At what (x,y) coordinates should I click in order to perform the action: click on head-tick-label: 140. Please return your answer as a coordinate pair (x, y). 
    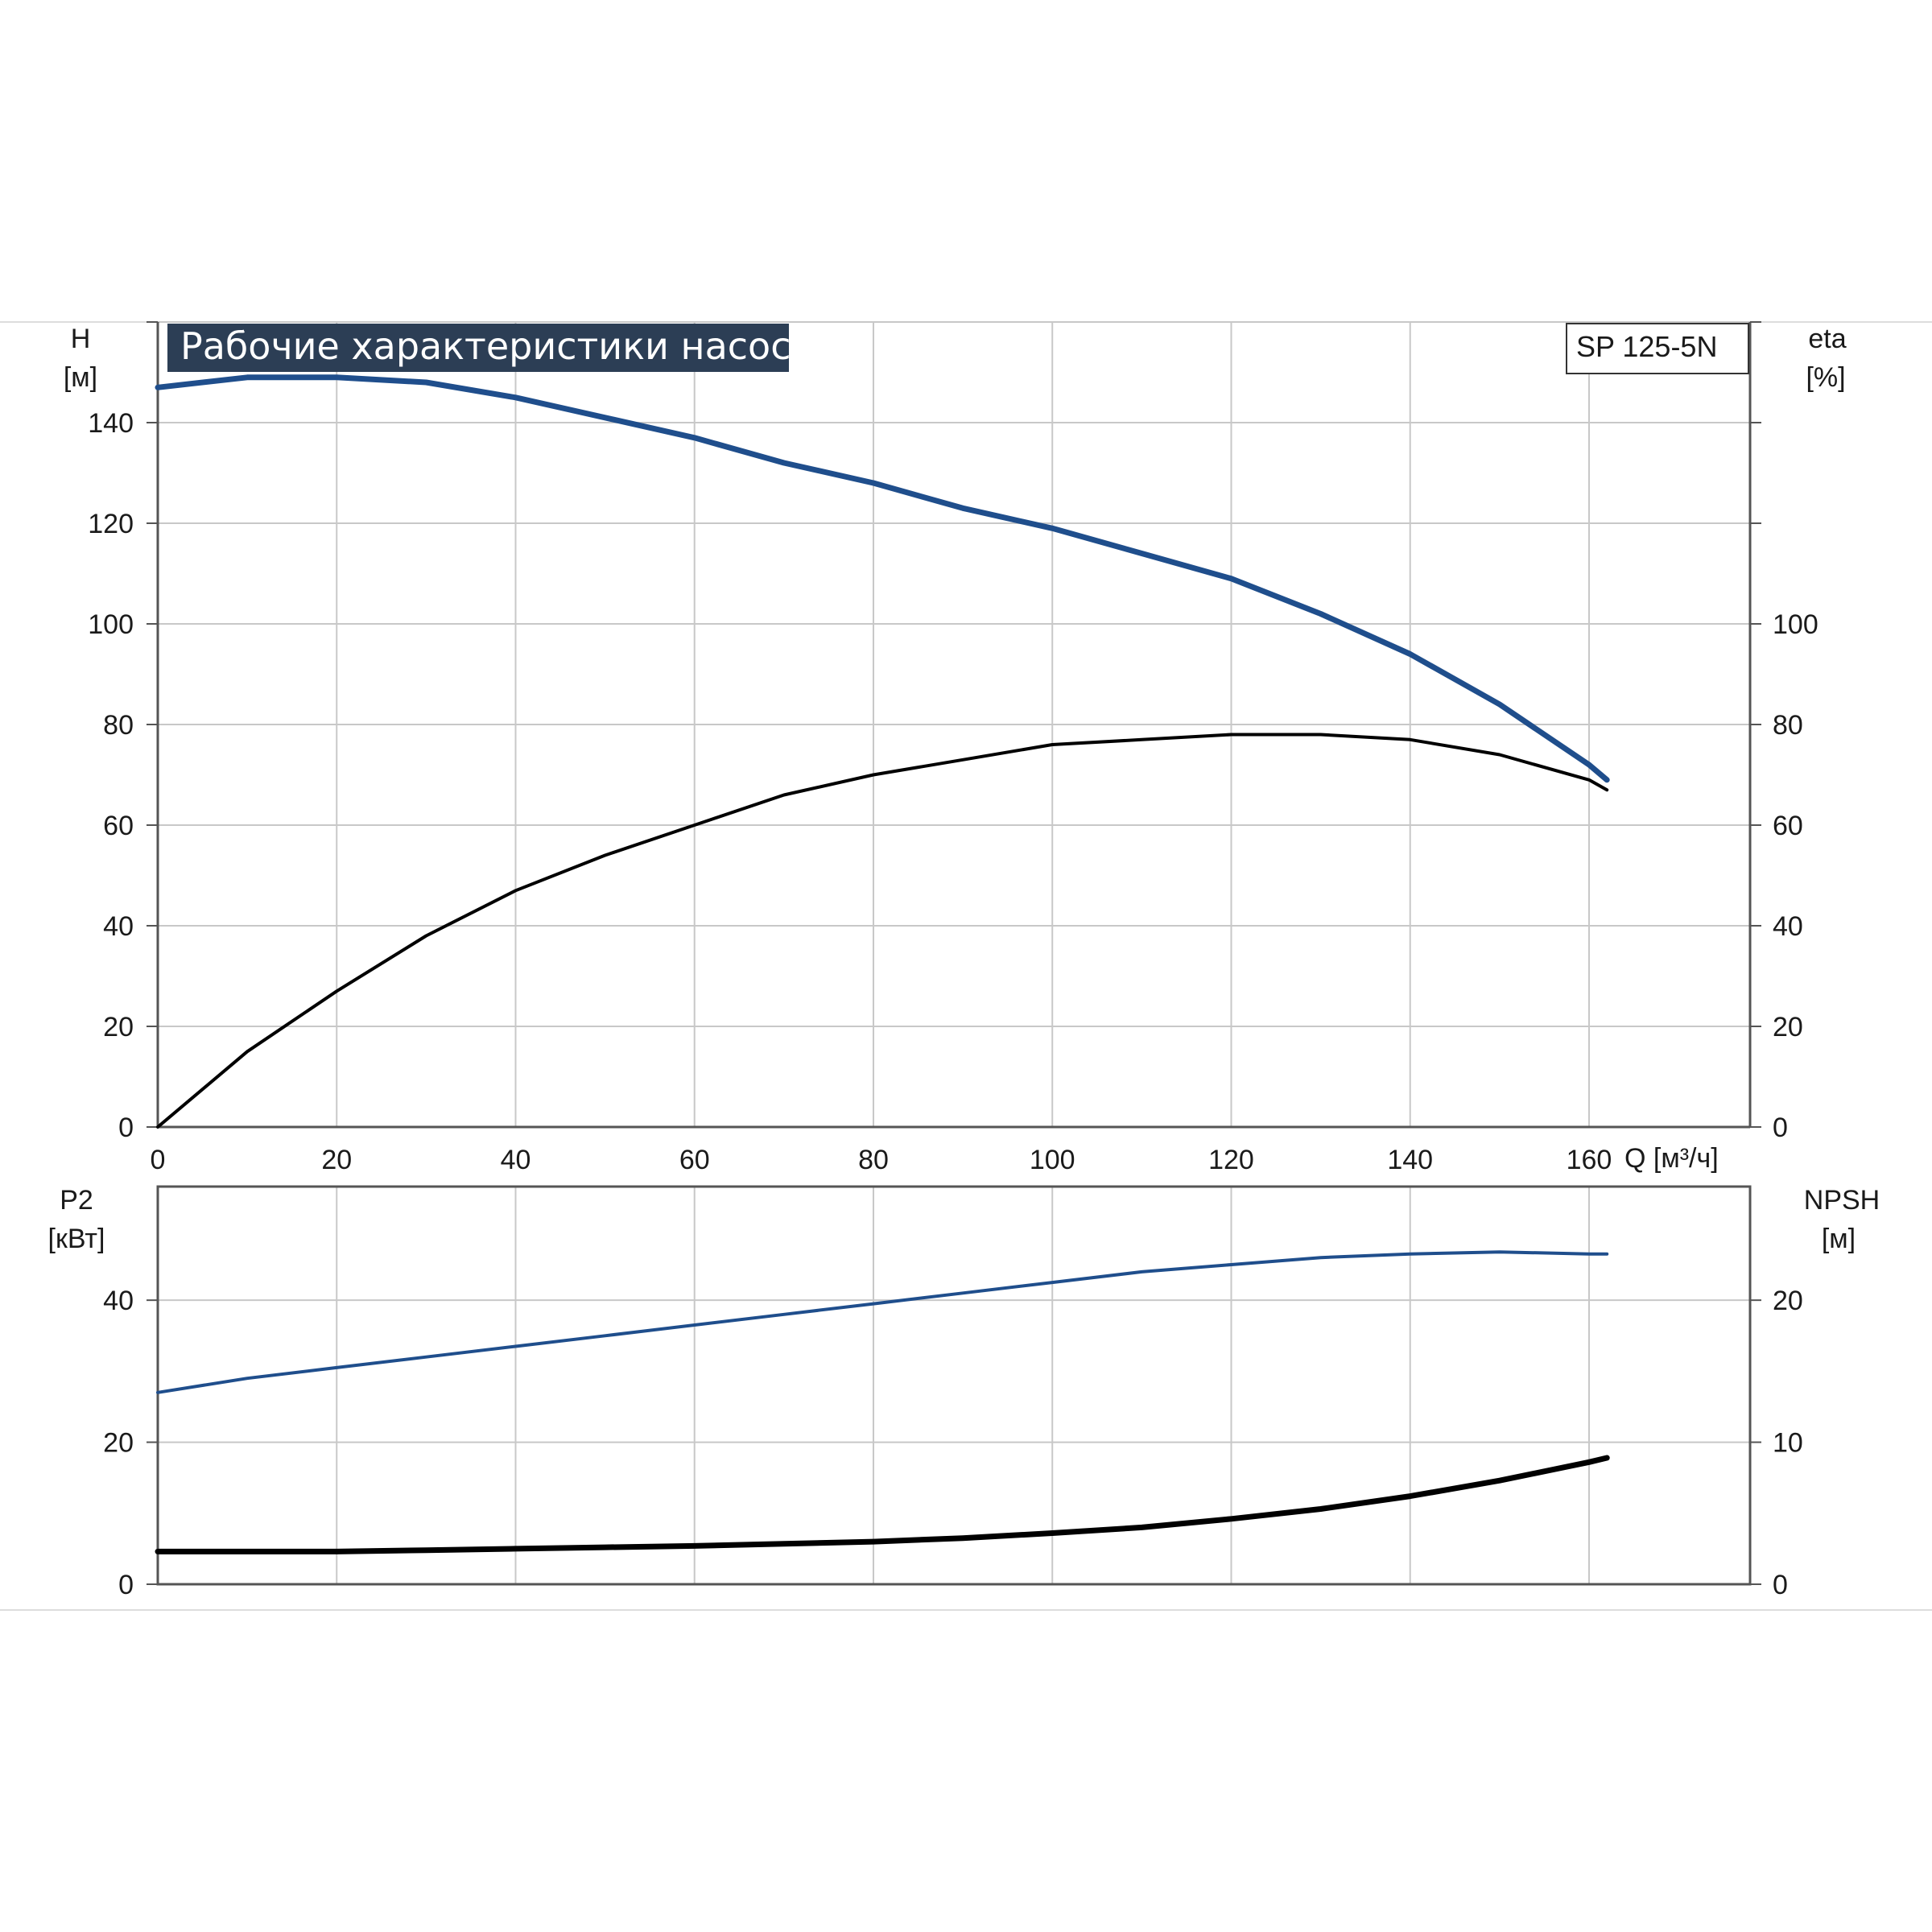
    Looking at the image, I should click on (111, 423).